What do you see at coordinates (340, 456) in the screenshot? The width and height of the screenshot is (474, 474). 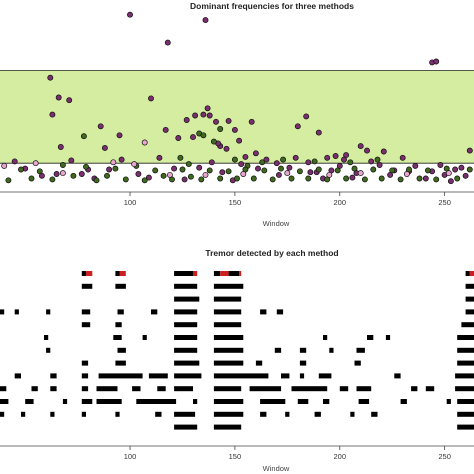 I see `x-tick-label: 200` at bounding box center [340, 456].